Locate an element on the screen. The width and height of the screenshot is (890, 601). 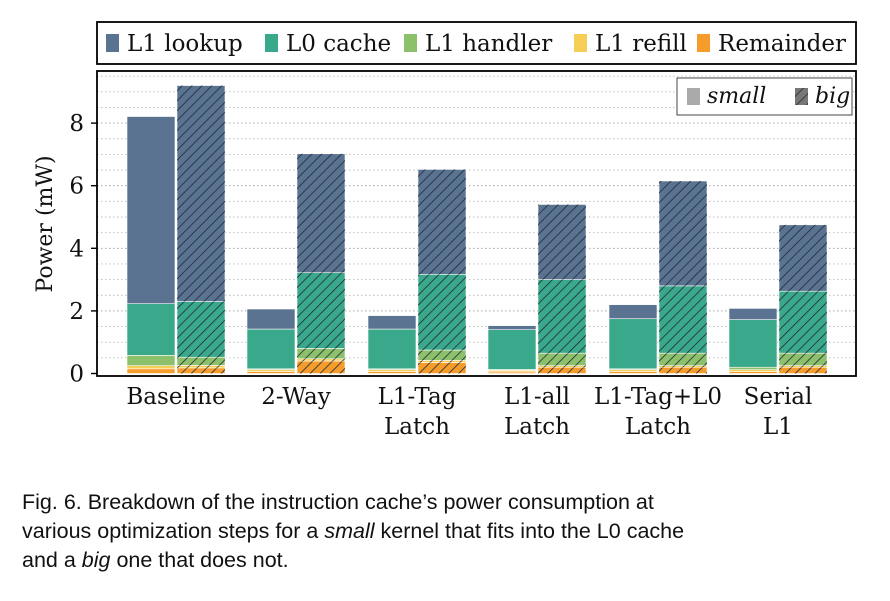
legend-swatch-l1-lookup is located at coordinates (112, 43).